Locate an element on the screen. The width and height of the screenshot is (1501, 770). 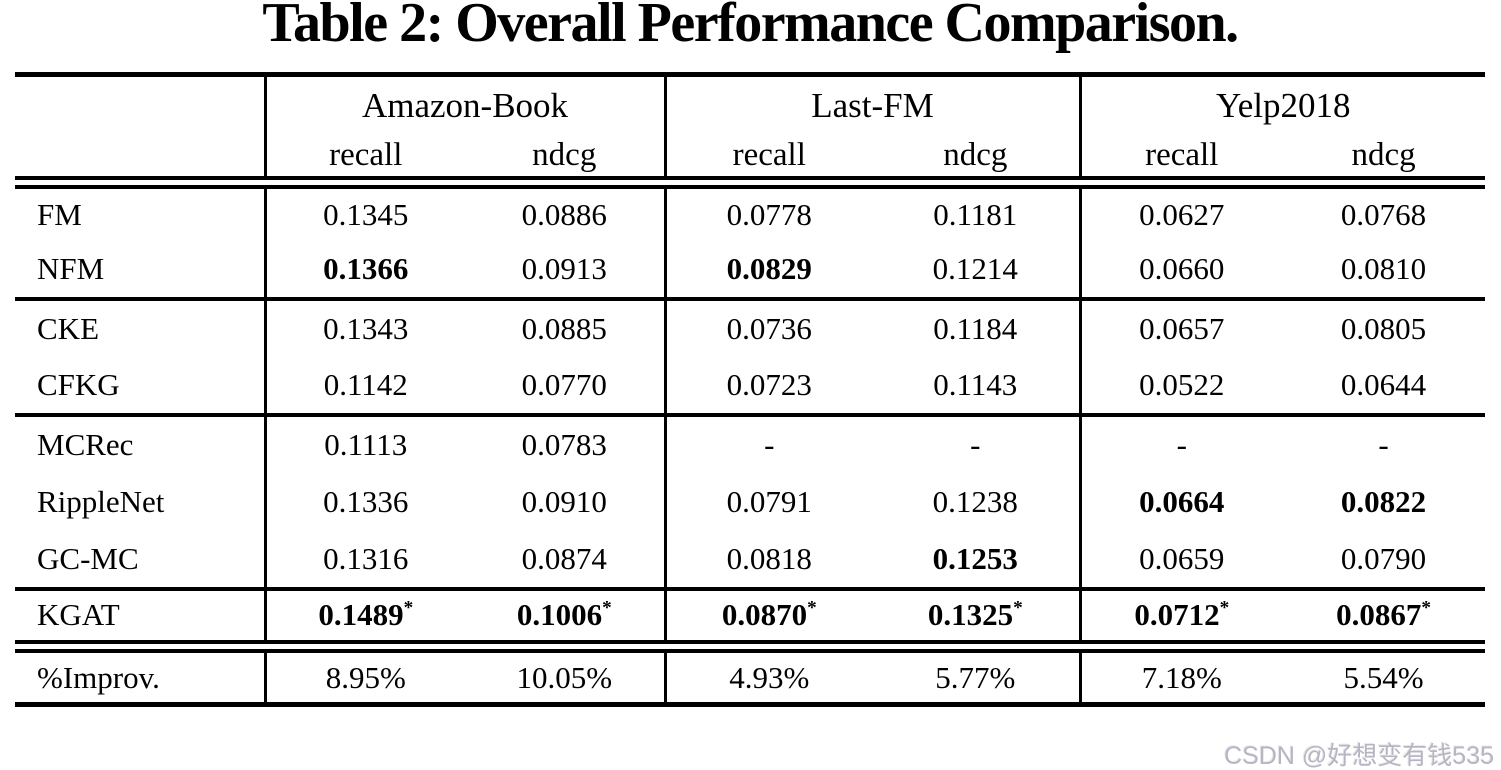
metric-value: 0.1316 is located at coordinates (364, 560).